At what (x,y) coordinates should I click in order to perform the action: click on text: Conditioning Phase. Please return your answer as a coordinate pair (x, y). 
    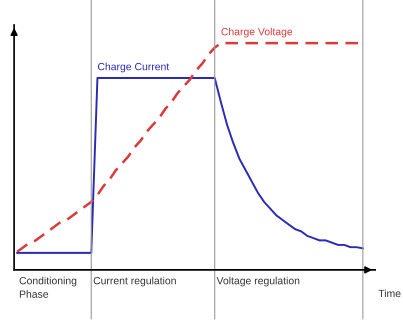
    Looking at the image, I should click on (48, 287).